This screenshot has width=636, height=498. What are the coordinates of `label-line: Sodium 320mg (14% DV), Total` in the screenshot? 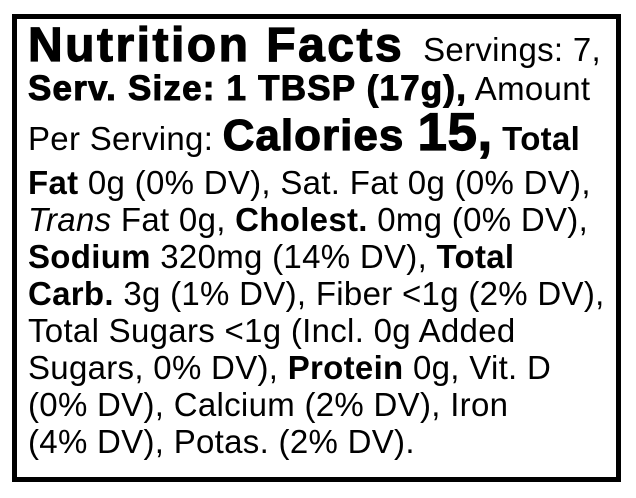 It's located at (319, 256).